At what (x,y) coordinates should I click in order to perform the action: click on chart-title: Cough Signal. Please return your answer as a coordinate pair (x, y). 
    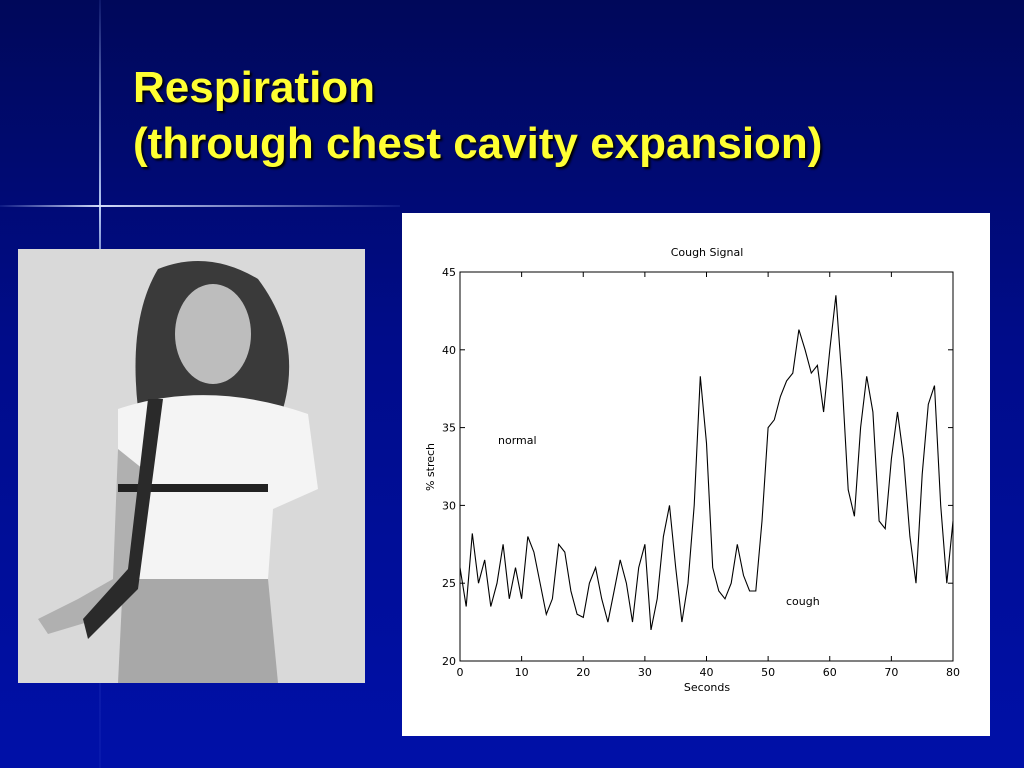
    Looking at the image, I should click on (707, 252).